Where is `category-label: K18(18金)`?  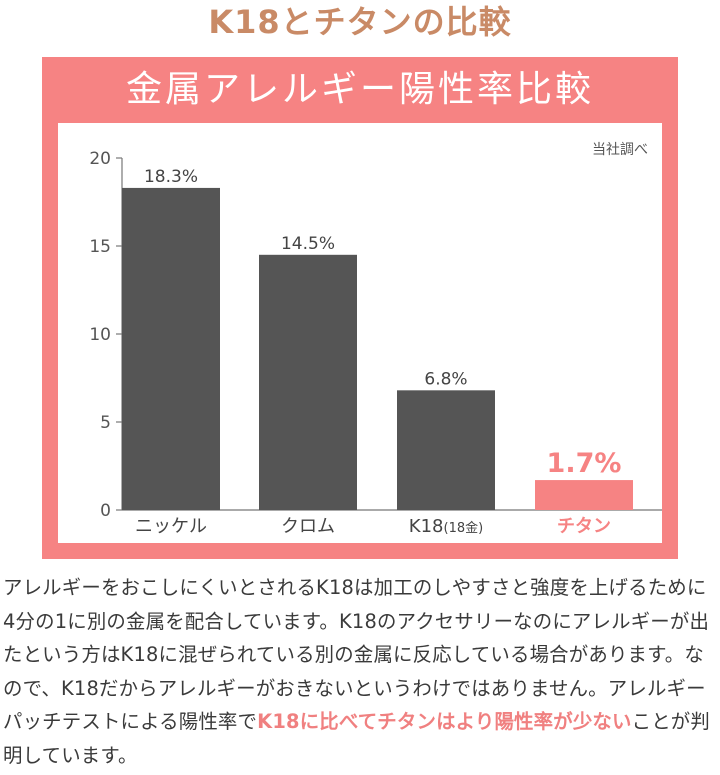 category-label: K18(18金) is located at coordinates (446, 526).